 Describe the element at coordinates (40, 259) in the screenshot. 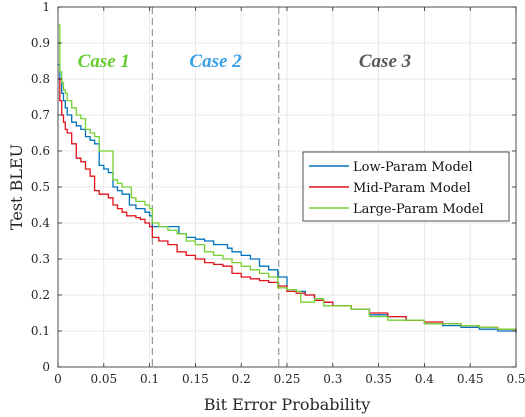

I see `y-tick-label-3: 0.3` at that location.